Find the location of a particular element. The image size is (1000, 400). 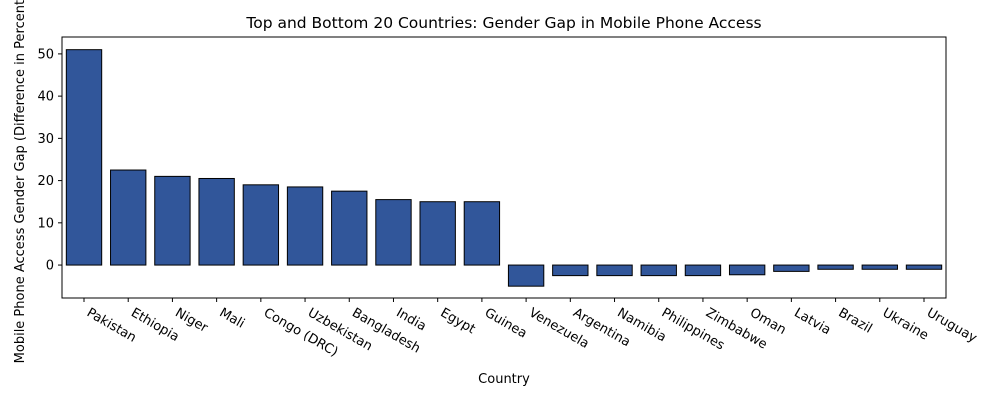

bar-uzbekistan is located at coordinates (305, 226).